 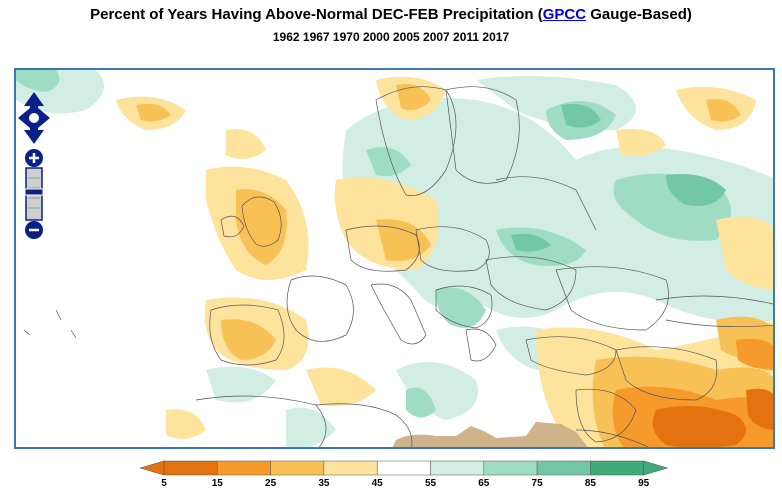 I want to click on green-dark-regions, so click(x=618, y=178).